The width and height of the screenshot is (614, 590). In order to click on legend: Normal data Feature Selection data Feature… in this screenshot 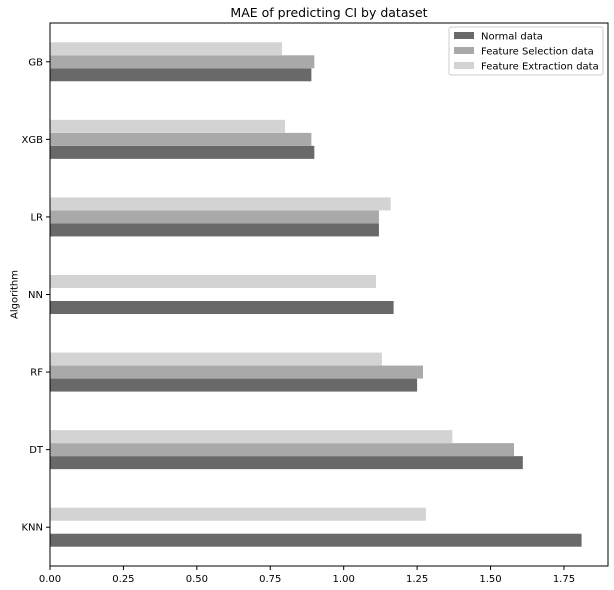, I will do `click(526, 51)`.